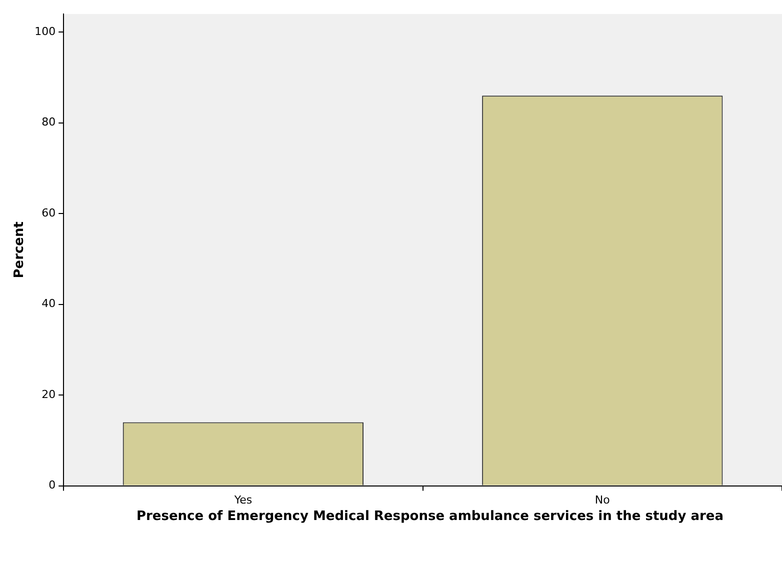 Image resolution: width=782 pixels, height=561 pixels. I want to click on y-tick-label: 40, so click(49, 303).